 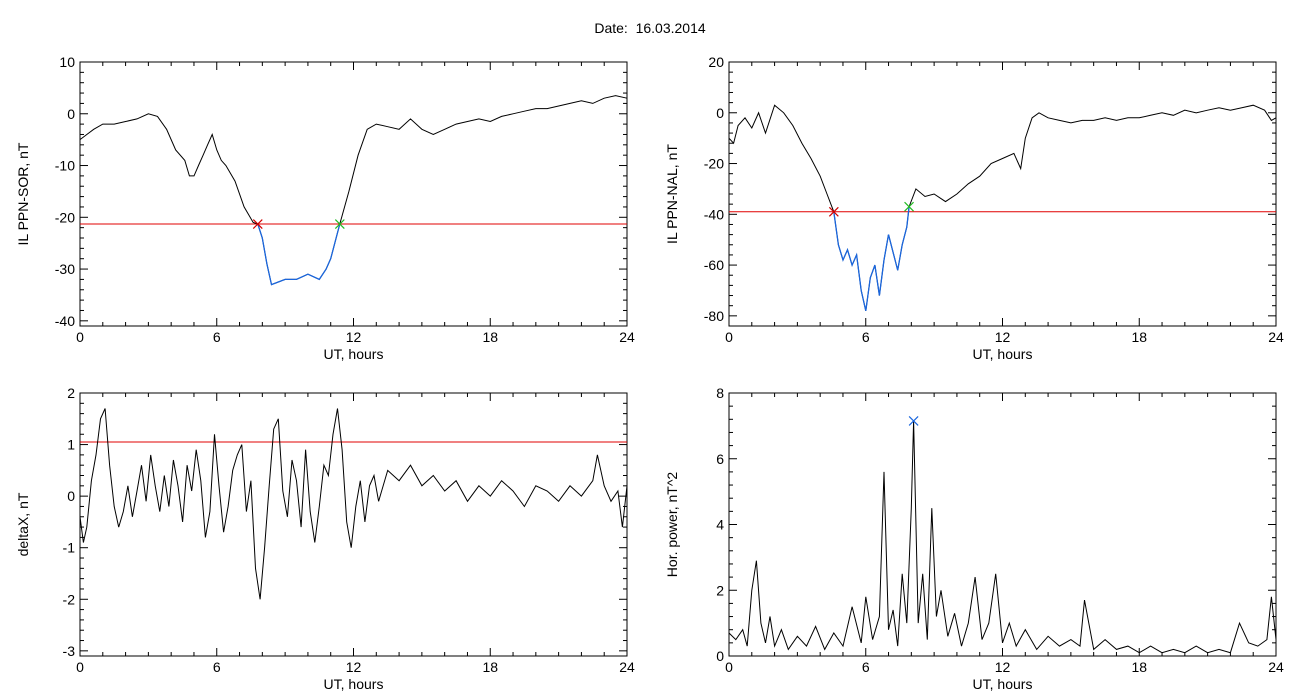 What do you see at coordinates (69, 651) in the screenshot?
I see `y-tick-label: -3` at bounding box center [69, 651].